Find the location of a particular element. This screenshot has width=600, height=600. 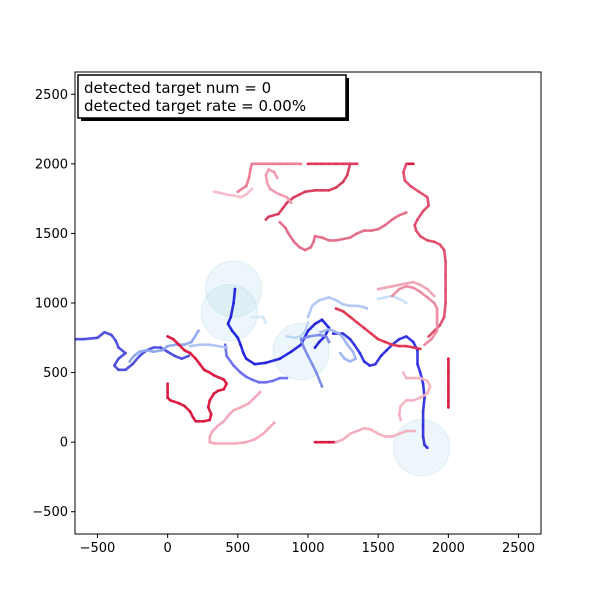

x-tick-label: 1500 is located at coordinates (378, 548).